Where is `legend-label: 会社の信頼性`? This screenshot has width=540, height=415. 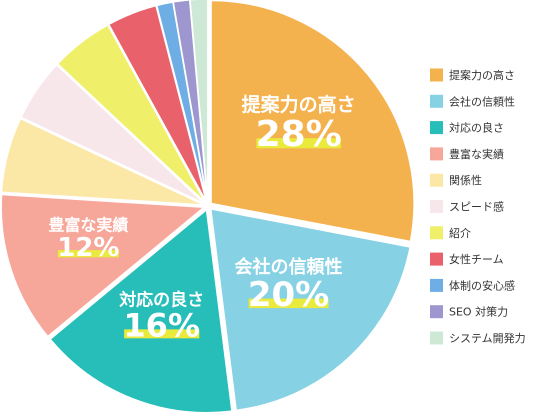
legend-label: 会社の信頼性 is located at coordinates (482, 101).